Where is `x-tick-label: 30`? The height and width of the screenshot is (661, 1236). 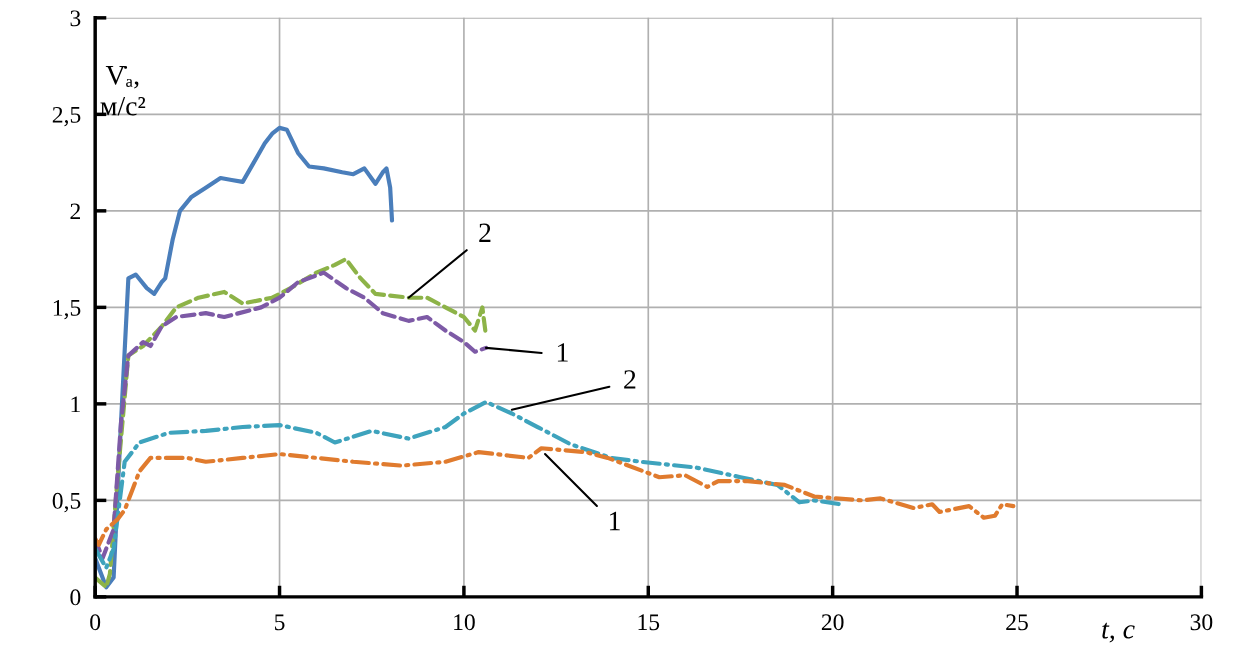
x-tick-label: 30 is located at coordinates (1201, 622).